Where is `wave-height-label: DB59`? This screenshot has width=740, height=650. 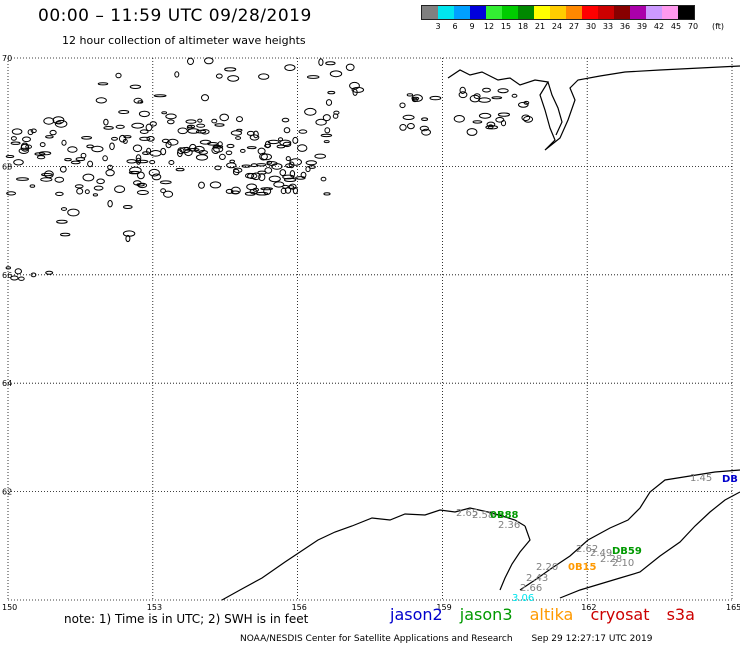
wave-height-label: DB59 is located at coordinates (627, 551).